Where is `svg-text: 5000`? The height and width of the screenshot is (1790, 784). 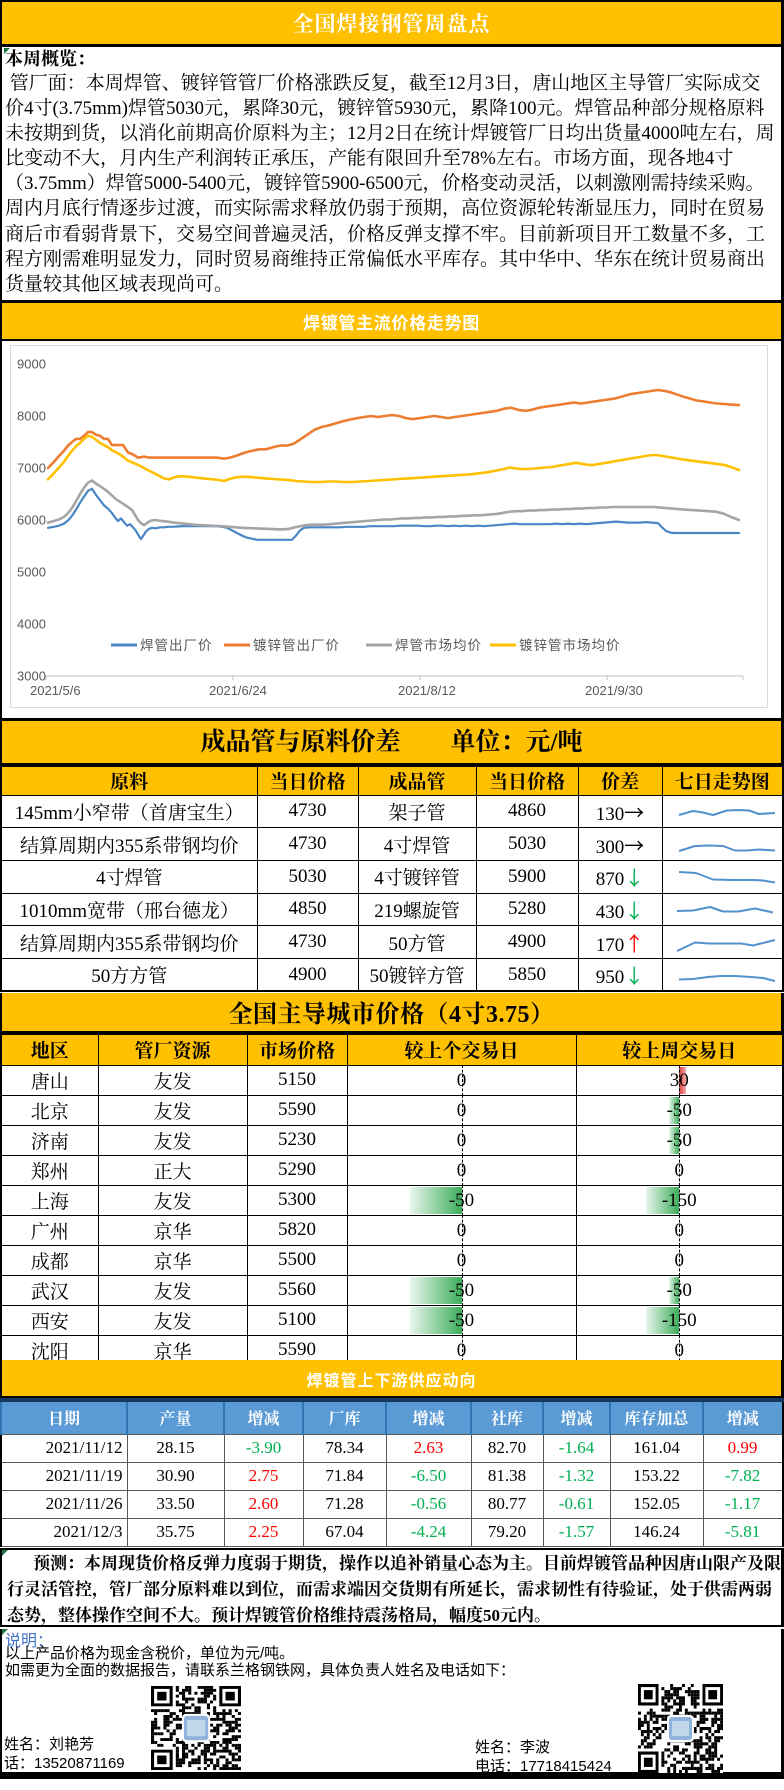
svg-text: 5000 is located at coordinates (31, 572).